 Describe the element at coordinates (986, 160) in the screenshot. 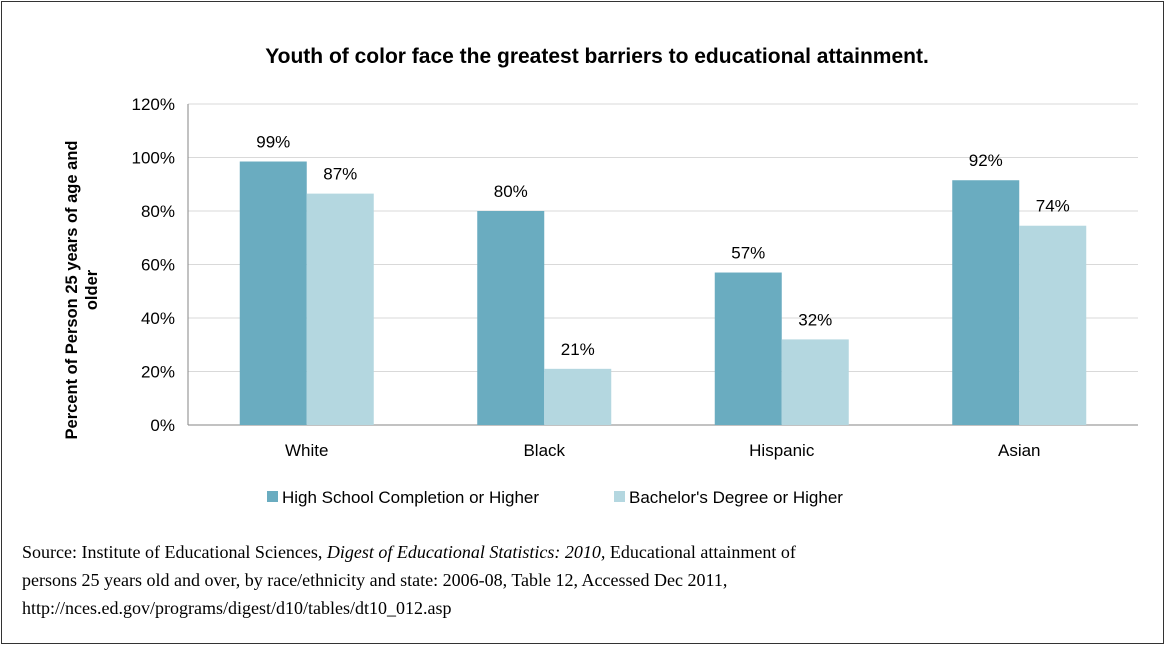

I see `data-label: 92%` at that location.